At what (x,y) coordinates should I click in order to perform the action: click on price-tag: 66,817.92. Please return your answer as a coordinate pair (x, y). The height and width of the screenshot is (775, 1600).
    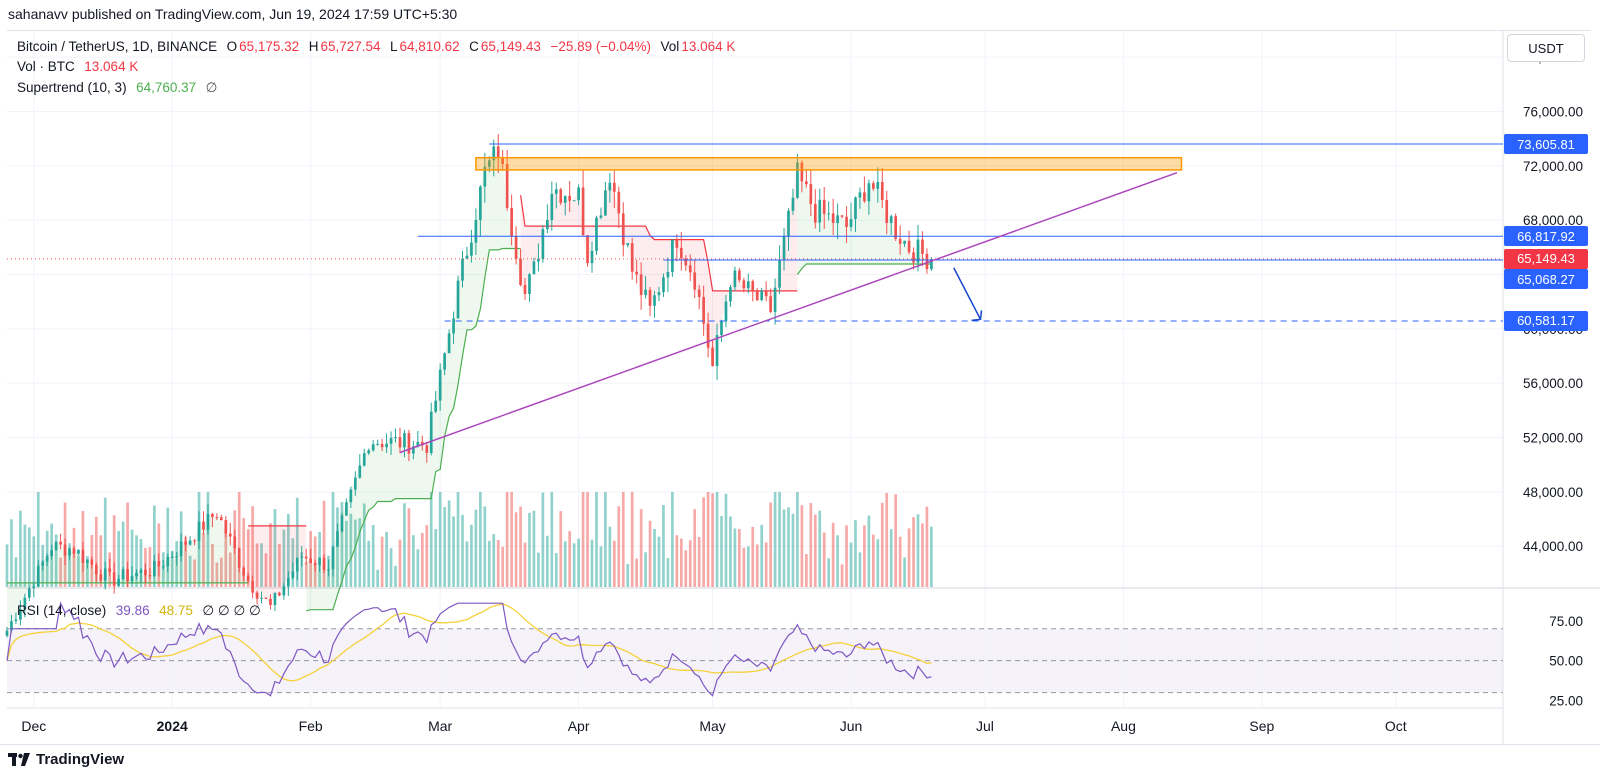
    Looking at the image, I should click on (1546, 236).